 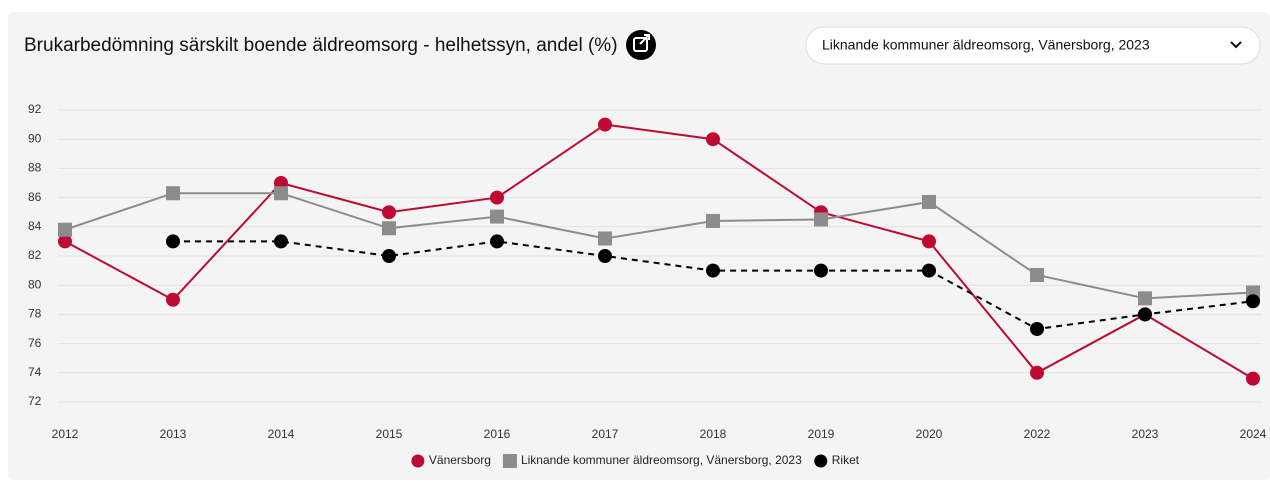 What do you see at coordinates (497, 434) in the screenshot?
I see `x-tick-label: 2016` at bounding box center [497, 434].